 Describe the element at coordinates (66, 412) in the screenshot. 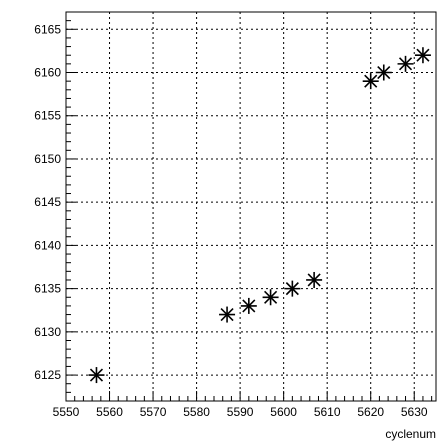

I see `x-tick-label: 5550` at that location.